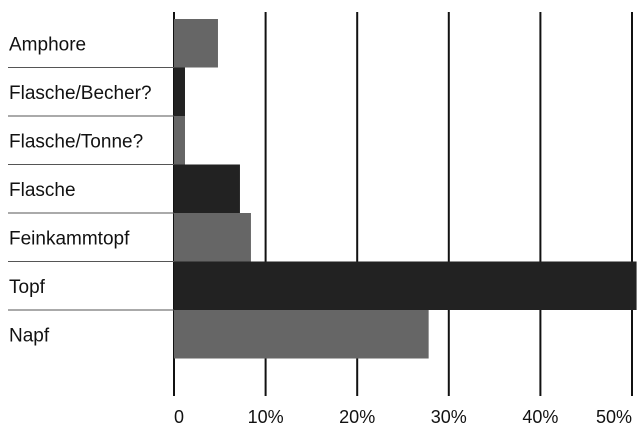 The height and width of the screenshot is (427, 643). Describe the element at coordinates (27, 287) in the screenshot. I see `category-label-5: Topf` at that location.